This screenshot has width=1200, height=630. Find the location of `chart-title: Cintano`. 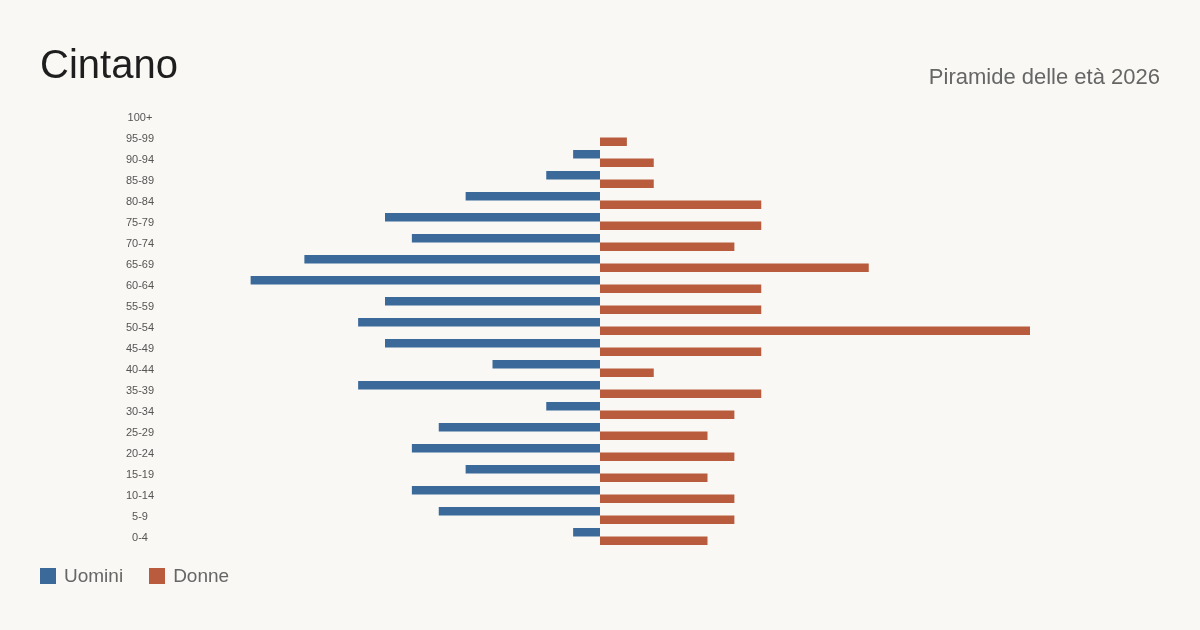

chart-title: Cintano is located at coordinates (109, 64).